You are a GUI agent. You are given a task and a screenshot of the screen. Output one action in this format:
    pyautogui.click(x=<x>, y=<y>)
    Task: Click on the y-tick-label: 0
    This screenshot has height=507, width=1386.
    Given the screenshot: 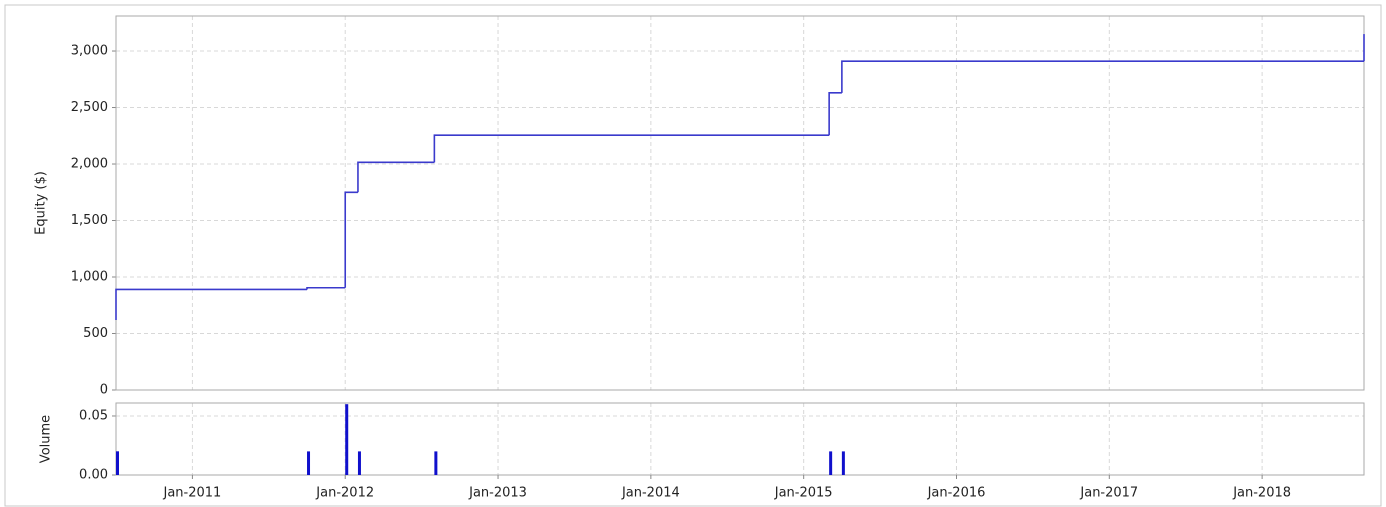 What is the action you would take?
    pyautogui.click(x=104, y=390)
    